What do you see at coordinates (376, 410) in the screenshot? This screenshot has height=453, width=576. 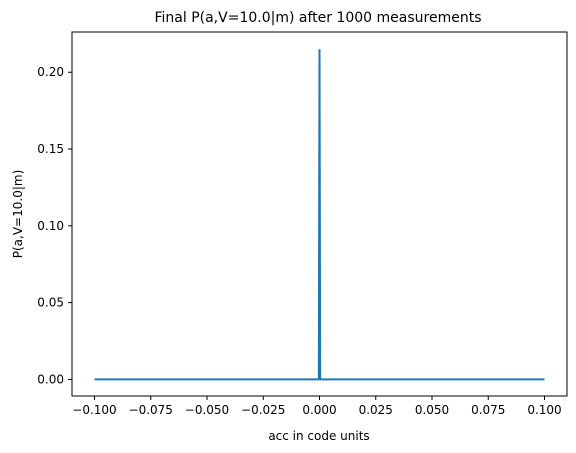 I see `x-tick-label: 0.025` at bounding box center [376, 410].